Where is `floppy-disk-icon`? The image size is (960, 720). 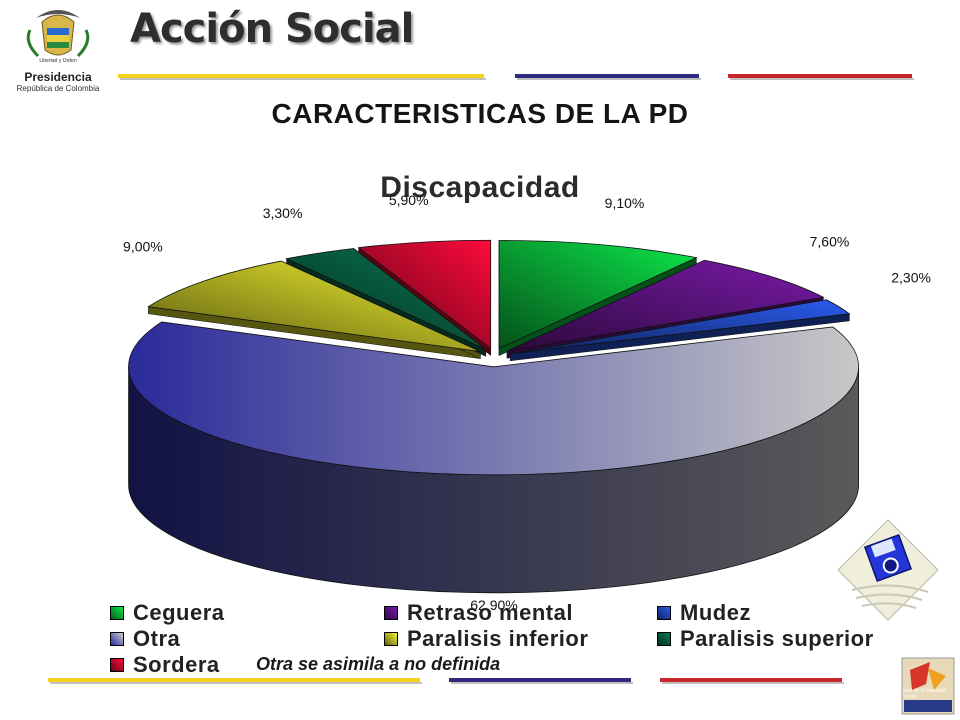 floppy-disk-icon is located at coordinates (888, 570).